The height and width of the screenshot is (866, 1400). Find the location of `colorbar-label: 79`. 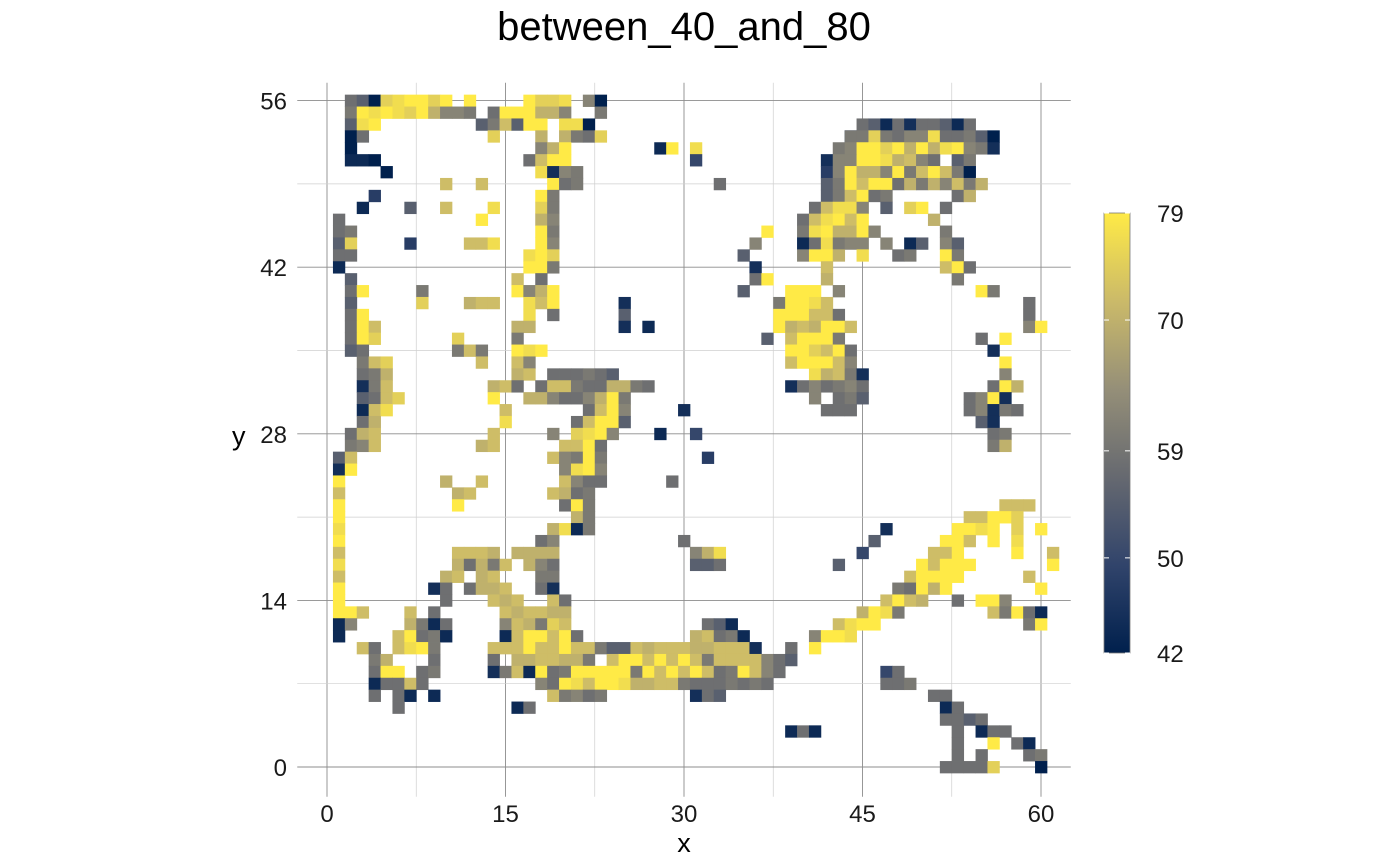

colorbar-label: 79 is located at coordinates (1170, 214).